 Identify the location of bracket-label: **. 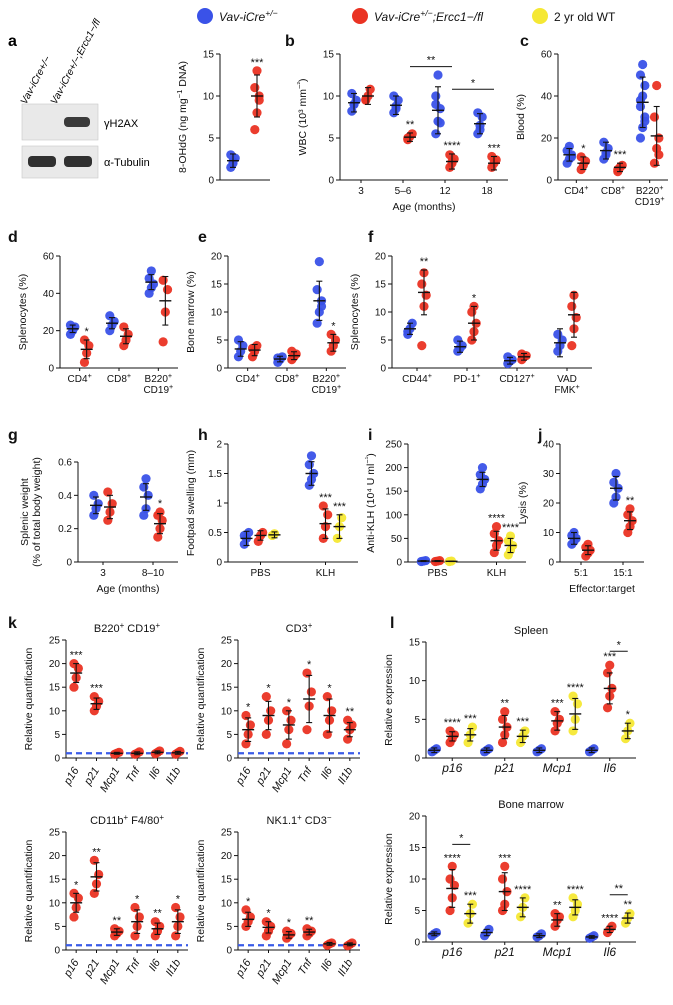
(618, 889).